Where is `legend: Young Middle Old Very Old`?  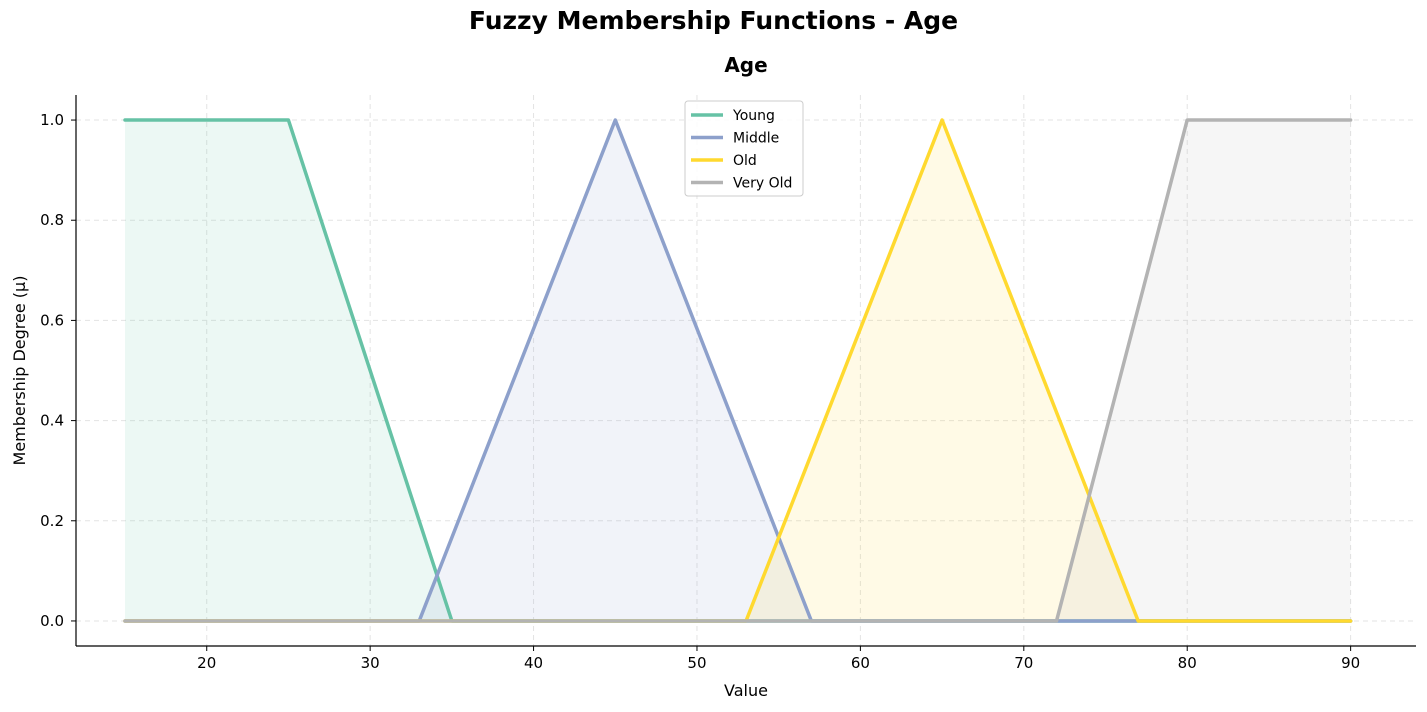
legend: Young Middle Old Very Old is located at coordinates (744, 148).